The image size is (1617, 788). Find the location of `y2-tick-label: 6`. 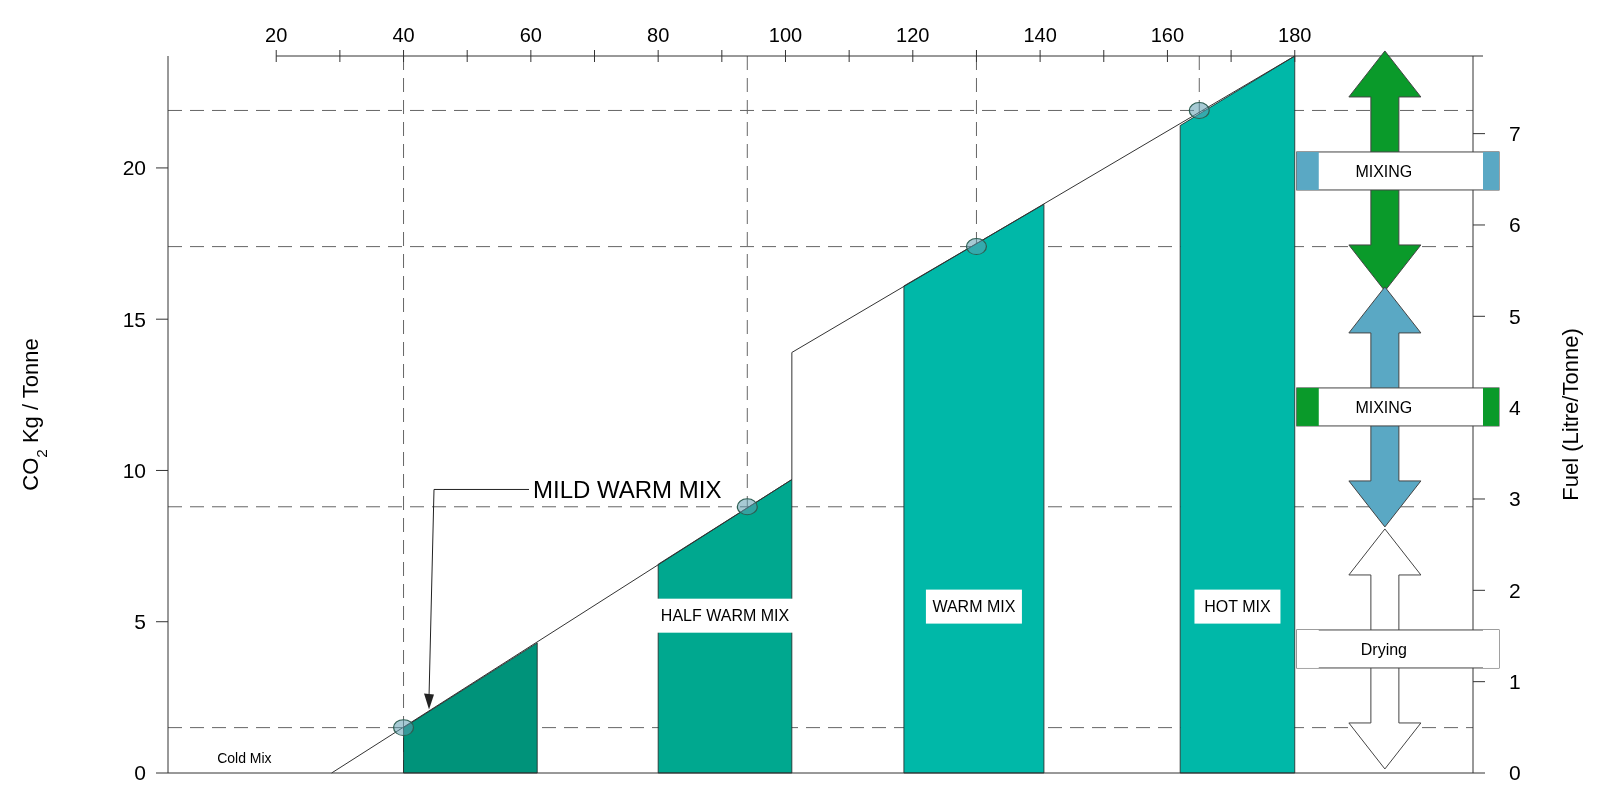

y2-tick-label: 6 is located at coordinates (1515, 225).